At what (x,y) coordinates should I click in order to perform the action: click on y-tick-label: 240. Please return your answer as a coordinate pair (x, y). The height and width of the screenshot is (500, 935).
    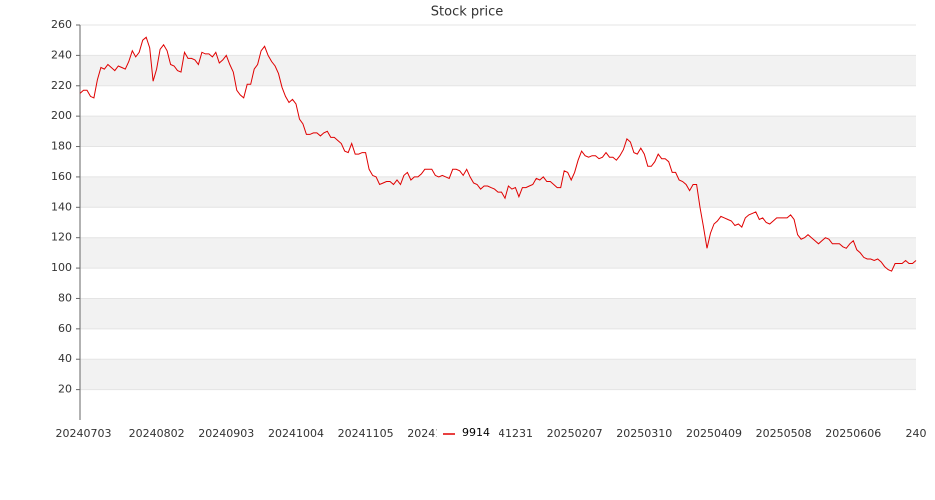
    Looking at the image, I should click on (61, 54).